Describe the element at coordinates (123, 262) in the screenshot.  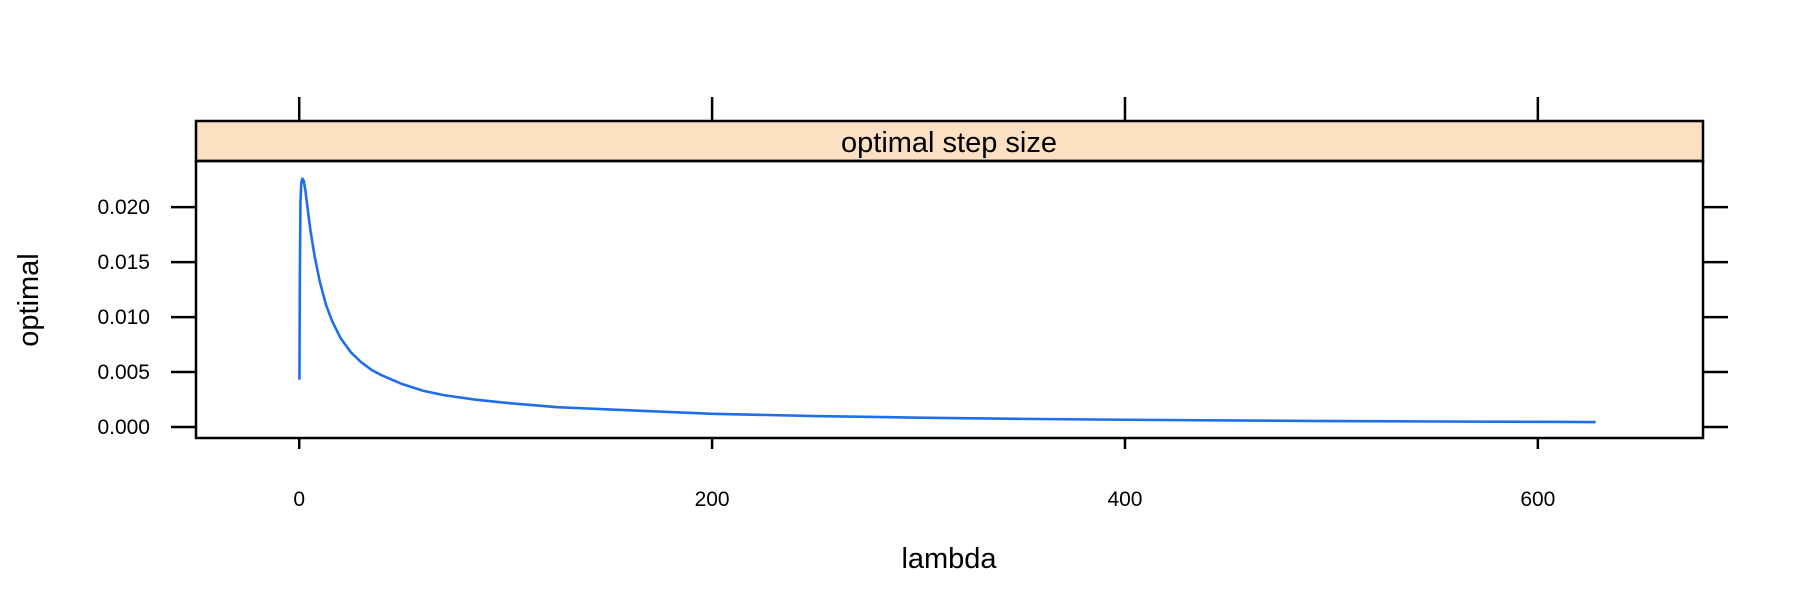
I see `y-tick-label: 0.015` at that location.